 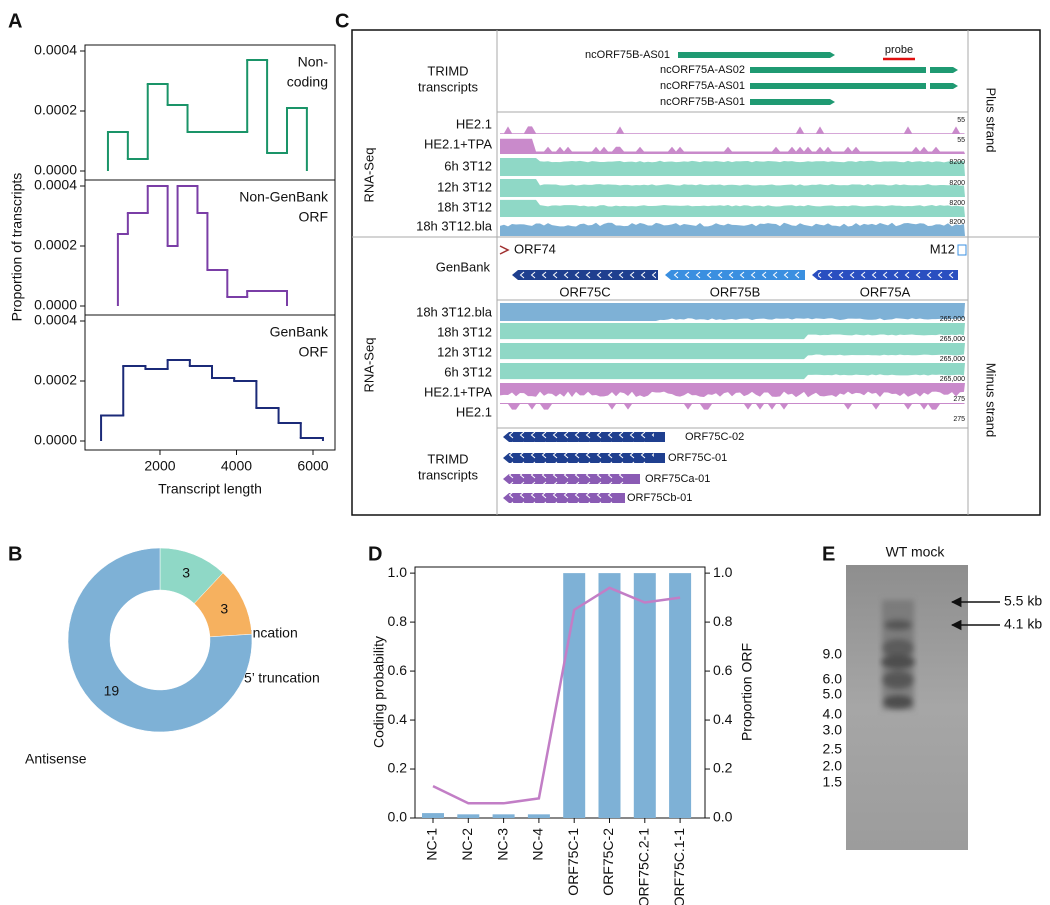 What do you see at coordinates (747, 692) in the screenshot?
I see `y2-axis-title: Proportion ORF` at bounding box center [747, 692].